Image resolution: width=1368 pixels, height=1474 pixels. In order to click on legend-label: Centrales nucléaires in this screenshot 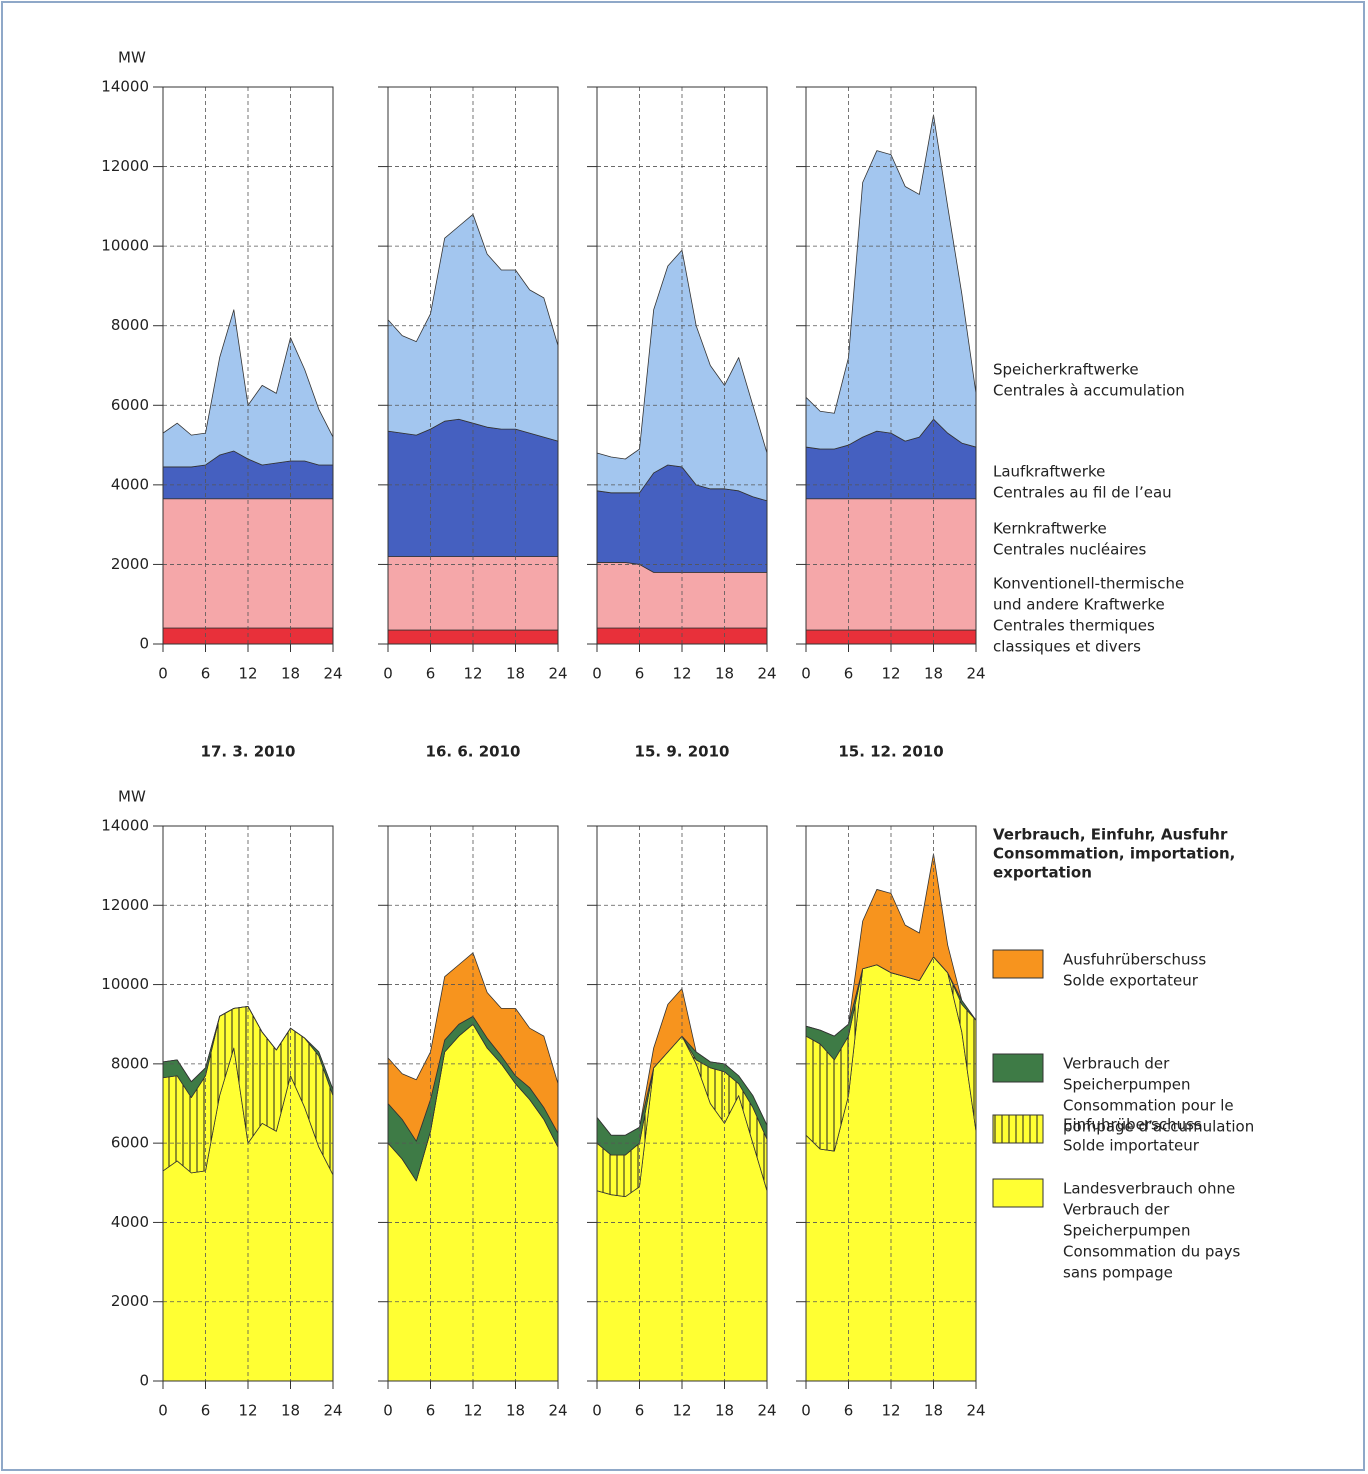, I will do `click(1070, 550)`.